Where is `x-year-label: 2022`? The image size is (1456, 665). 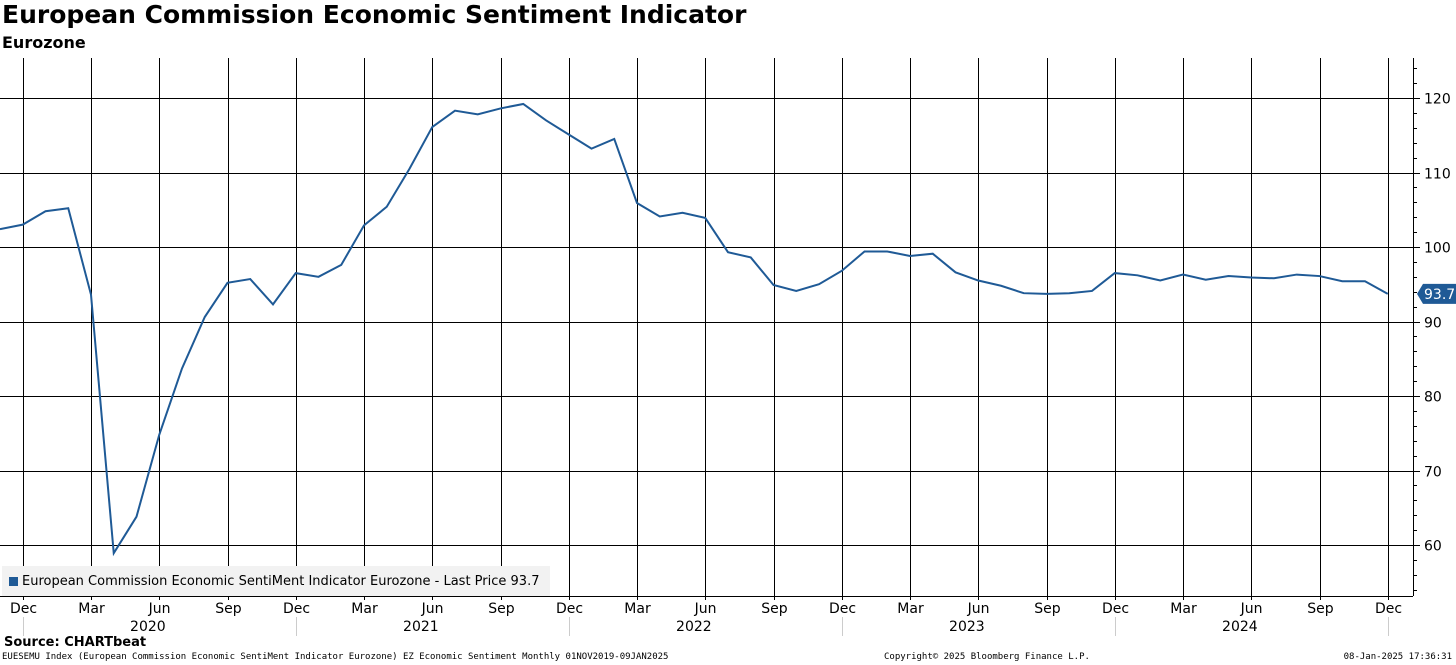
x-year-label: 2022 is located at coordinates (694, 627).